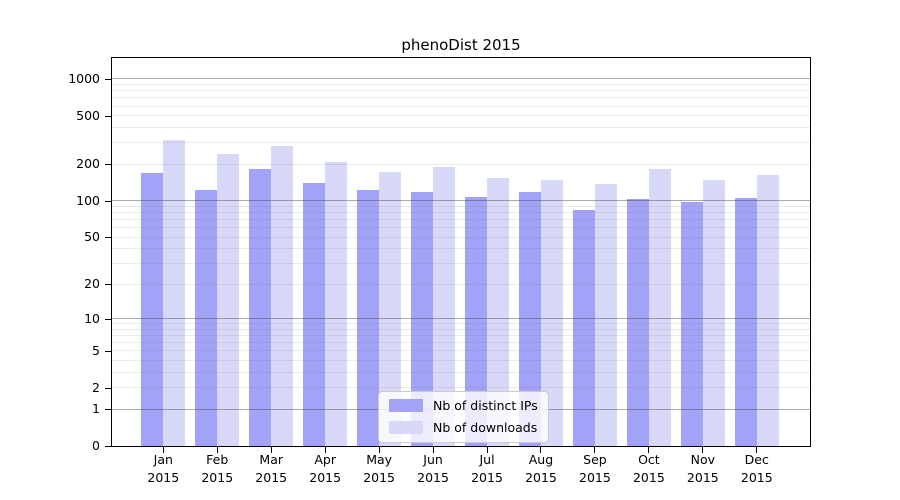  What do you see at coordinates (325, 468) in the screenshot?
I see `x-tick-label-apr: Apr 2015` at bounding box center [325, 468].